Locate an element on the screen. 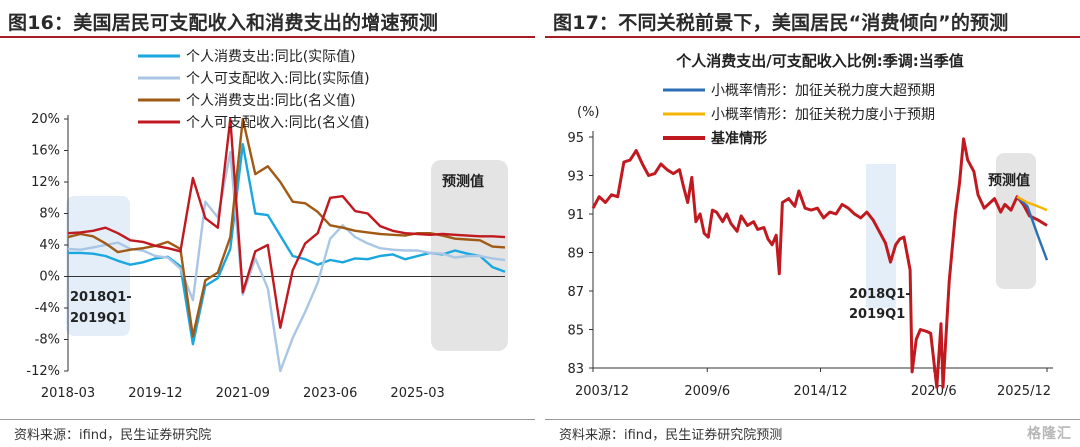 The height and width of the screenshot is (447, 1080). right-y-tick-label: 91 is located at coordinates (575, 215).